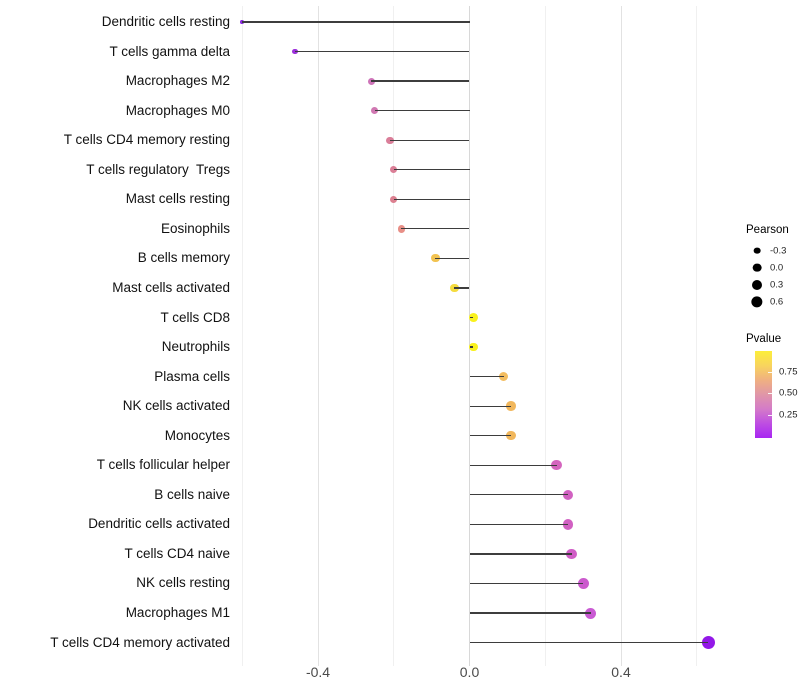 The width and height of the screenshot is (800, 700). Describe the element at coordinates (195, 347) in the screenshot. I see `category-label: Neutrophils` at that location.